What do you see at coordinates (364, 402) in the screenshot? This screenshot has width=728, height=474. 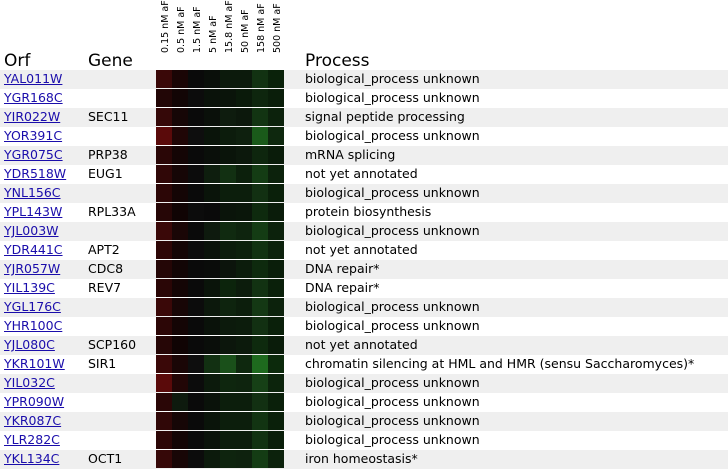 I see `table-row: YPR090W biological_process unknown` at bounding box center [364, 402].